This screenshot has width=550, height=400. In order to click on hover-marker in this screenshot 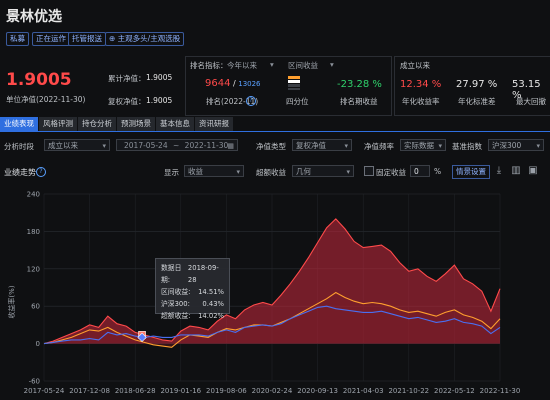, I will do `click(142, 337)`.